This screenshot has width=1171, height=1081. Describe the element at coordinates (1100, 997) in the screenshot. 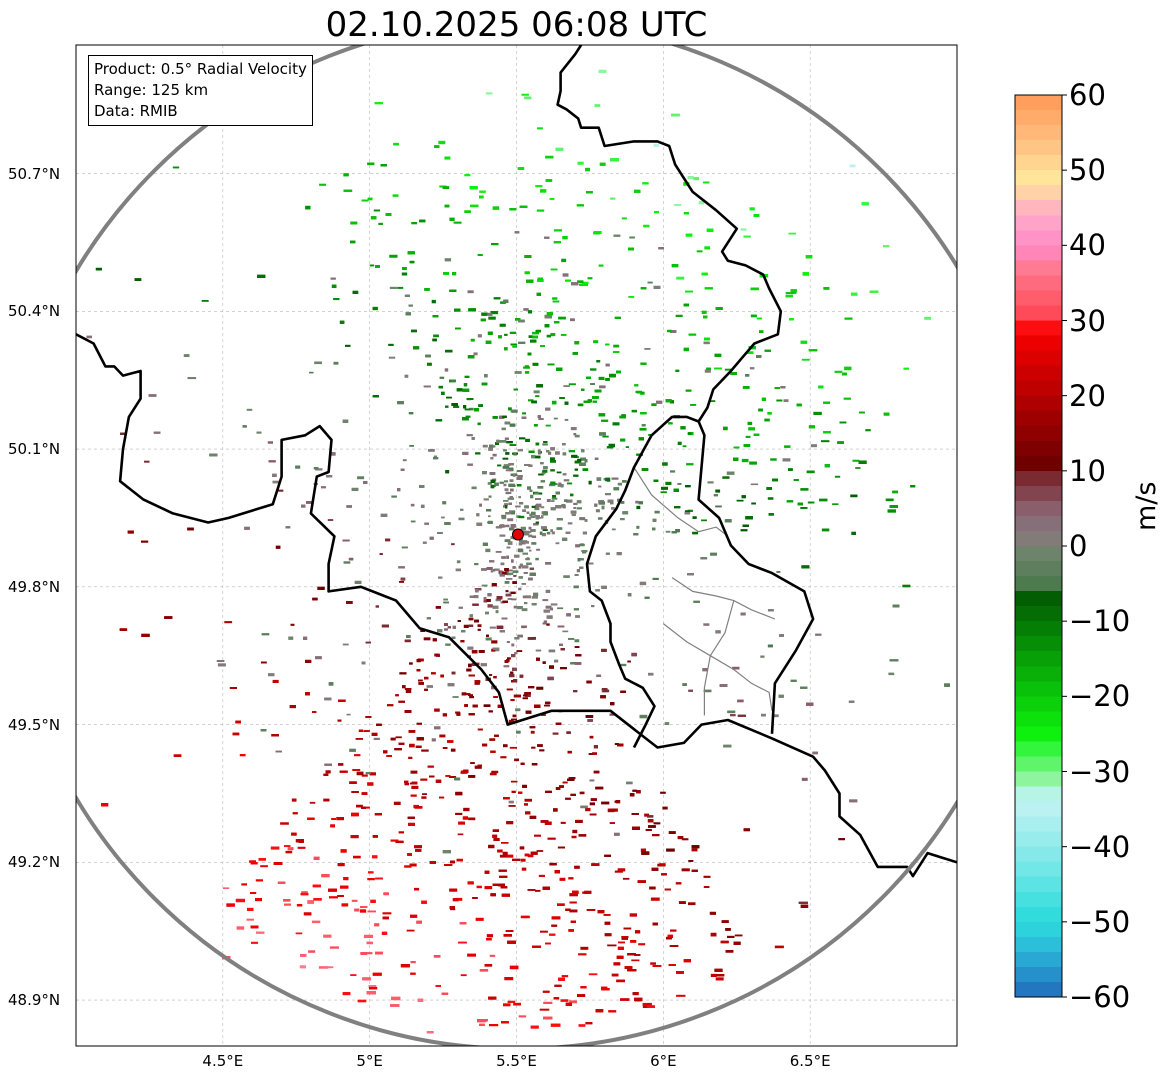

I see `colorbar-tick-label: −60` at that location.